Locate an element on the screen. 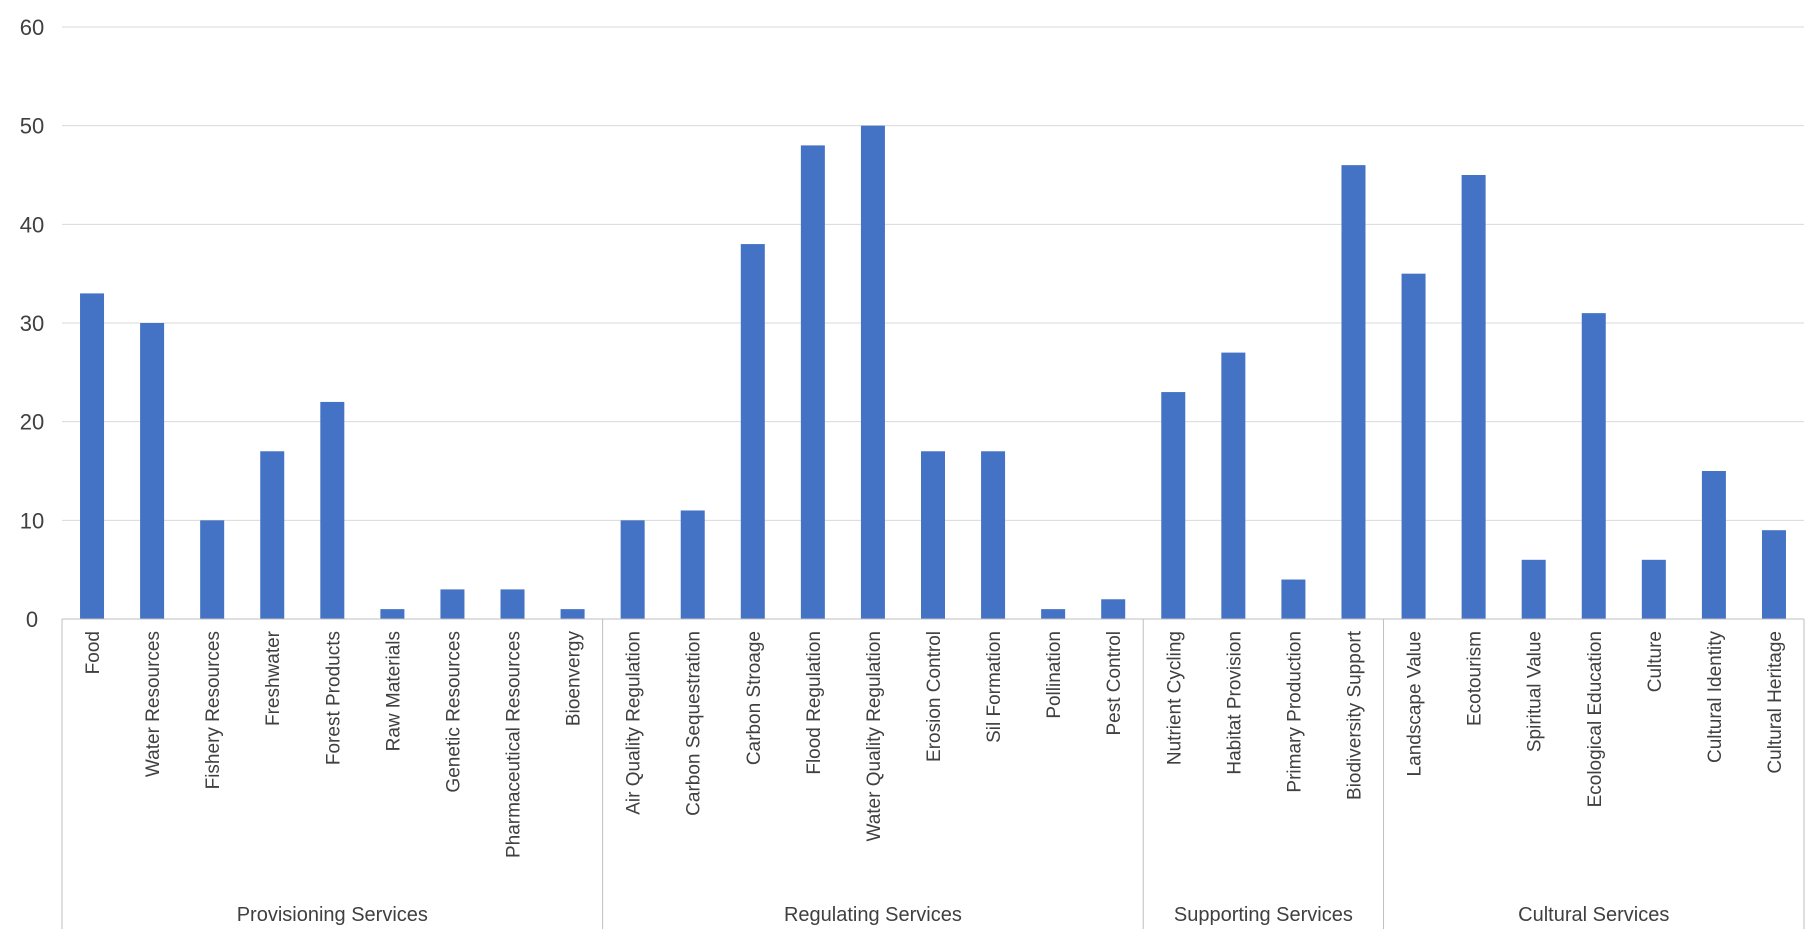 This screenshot has height=936, width=1809. category-label: Freshwater is located at coordinates (273, 678).